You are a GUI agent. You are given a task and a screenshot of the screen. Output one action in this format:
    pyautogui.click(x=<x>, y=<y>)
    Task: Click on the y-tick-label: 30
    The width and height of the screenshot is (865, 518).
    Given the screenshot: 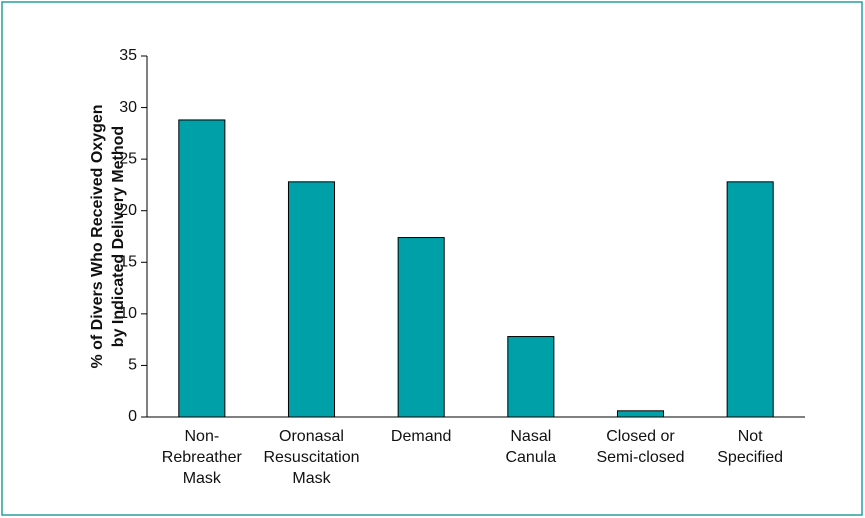 What is the action you would take?
    pyautogui.click(x=128, y=107)
    